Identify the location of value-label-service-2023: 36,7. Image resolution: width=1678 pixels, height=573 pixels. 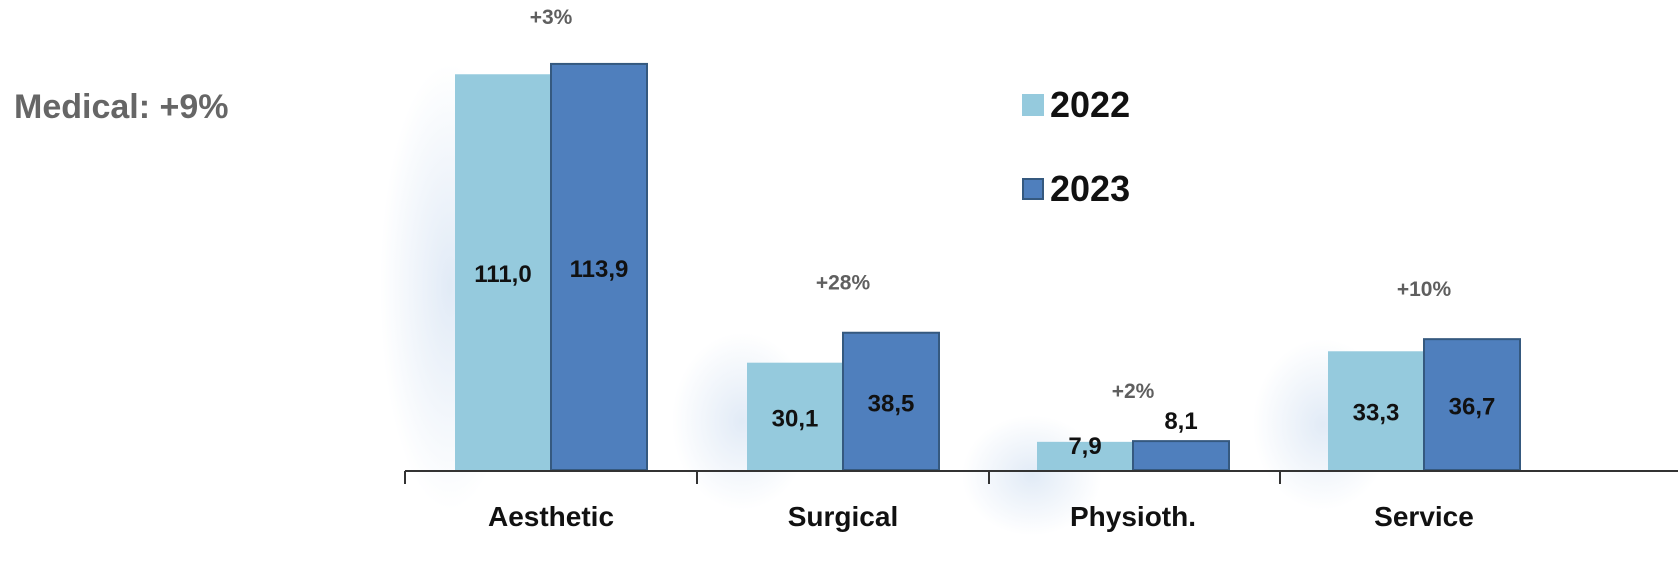
(1472, 407).